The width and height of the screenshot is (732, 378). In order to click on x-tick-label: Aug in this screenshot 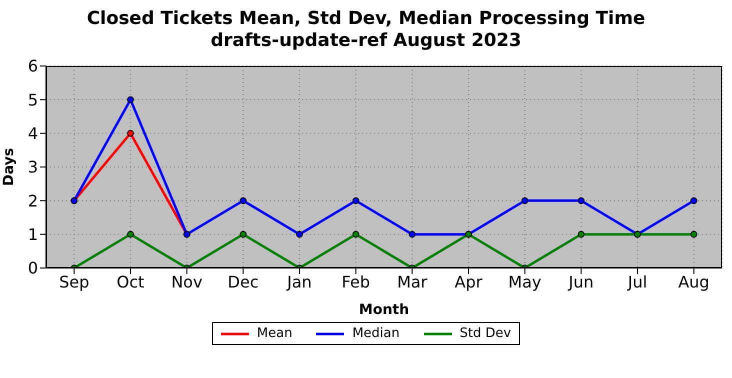, I will do `click(694, 282)`.